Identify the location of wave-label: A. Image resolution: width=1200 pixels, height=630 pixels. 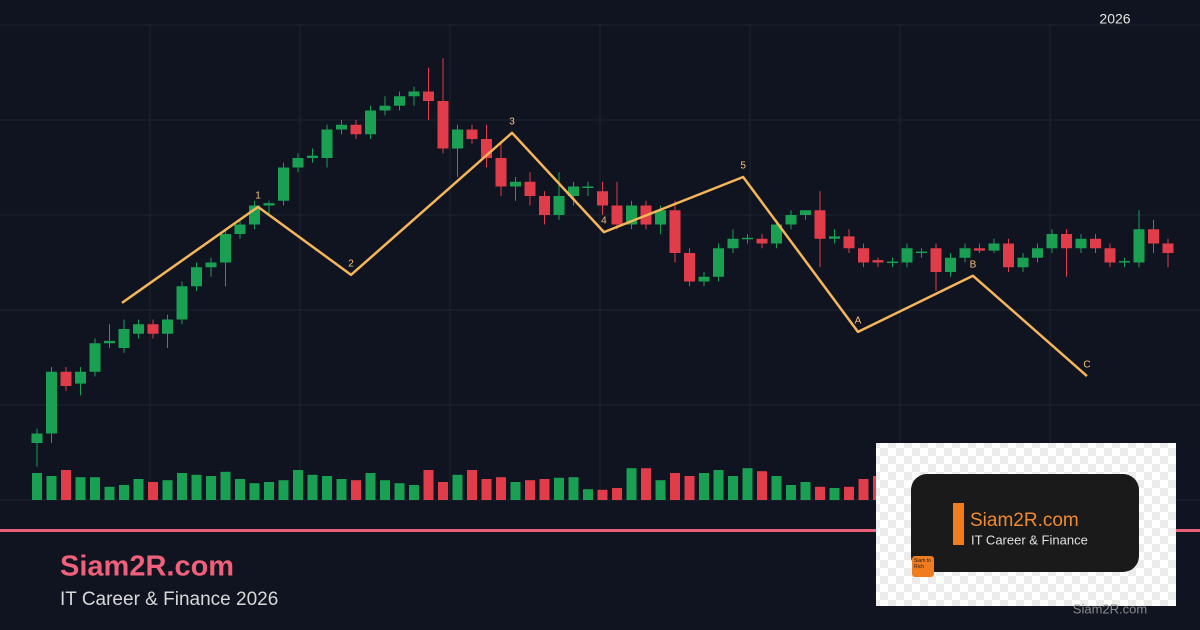
(858, 320).